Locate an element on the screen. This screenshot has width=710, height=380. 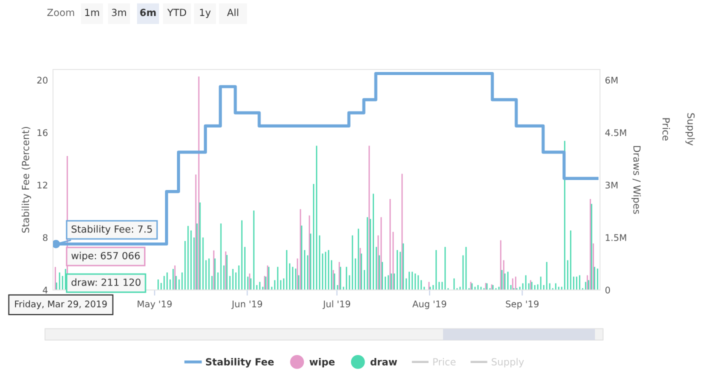
text: Supply is located at coordinates (690, 129).